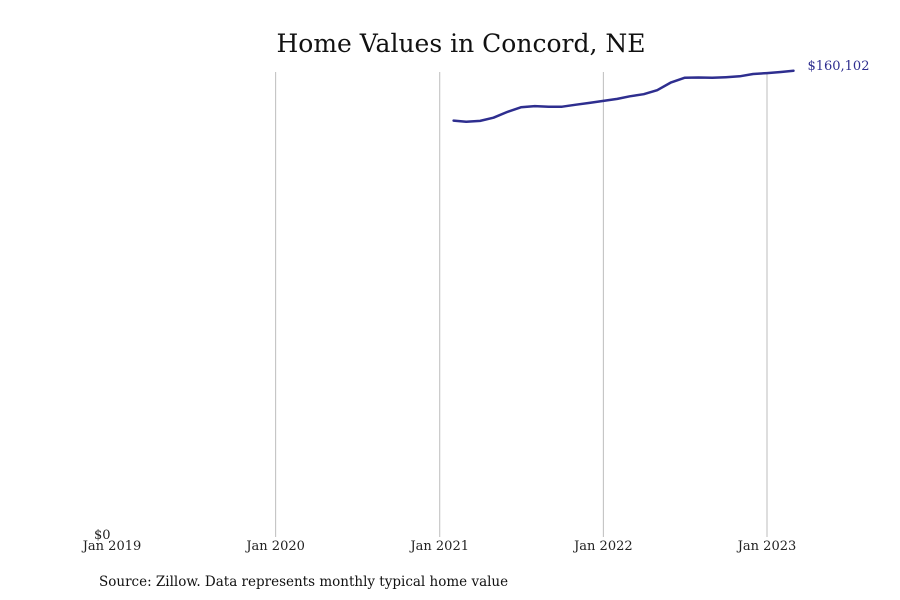 The width and height of the screenshot is (900, 600). I want to click on series-layer: $160,102, so click(660, 91).